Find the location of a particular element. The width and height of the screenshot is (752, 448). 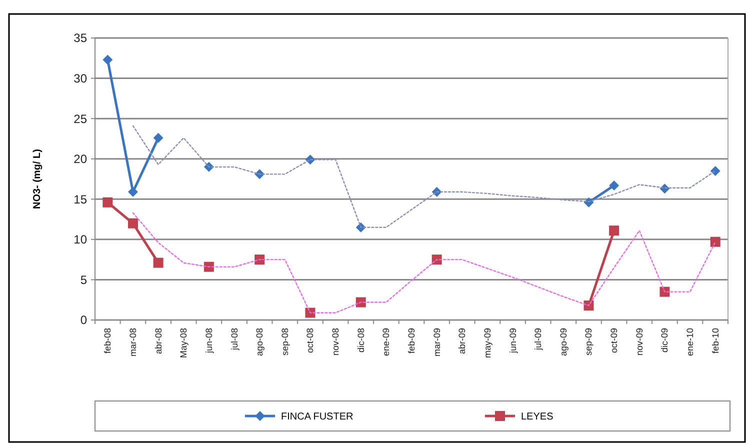

x-tick-label: may-09 is located at coordinates (487, 343).